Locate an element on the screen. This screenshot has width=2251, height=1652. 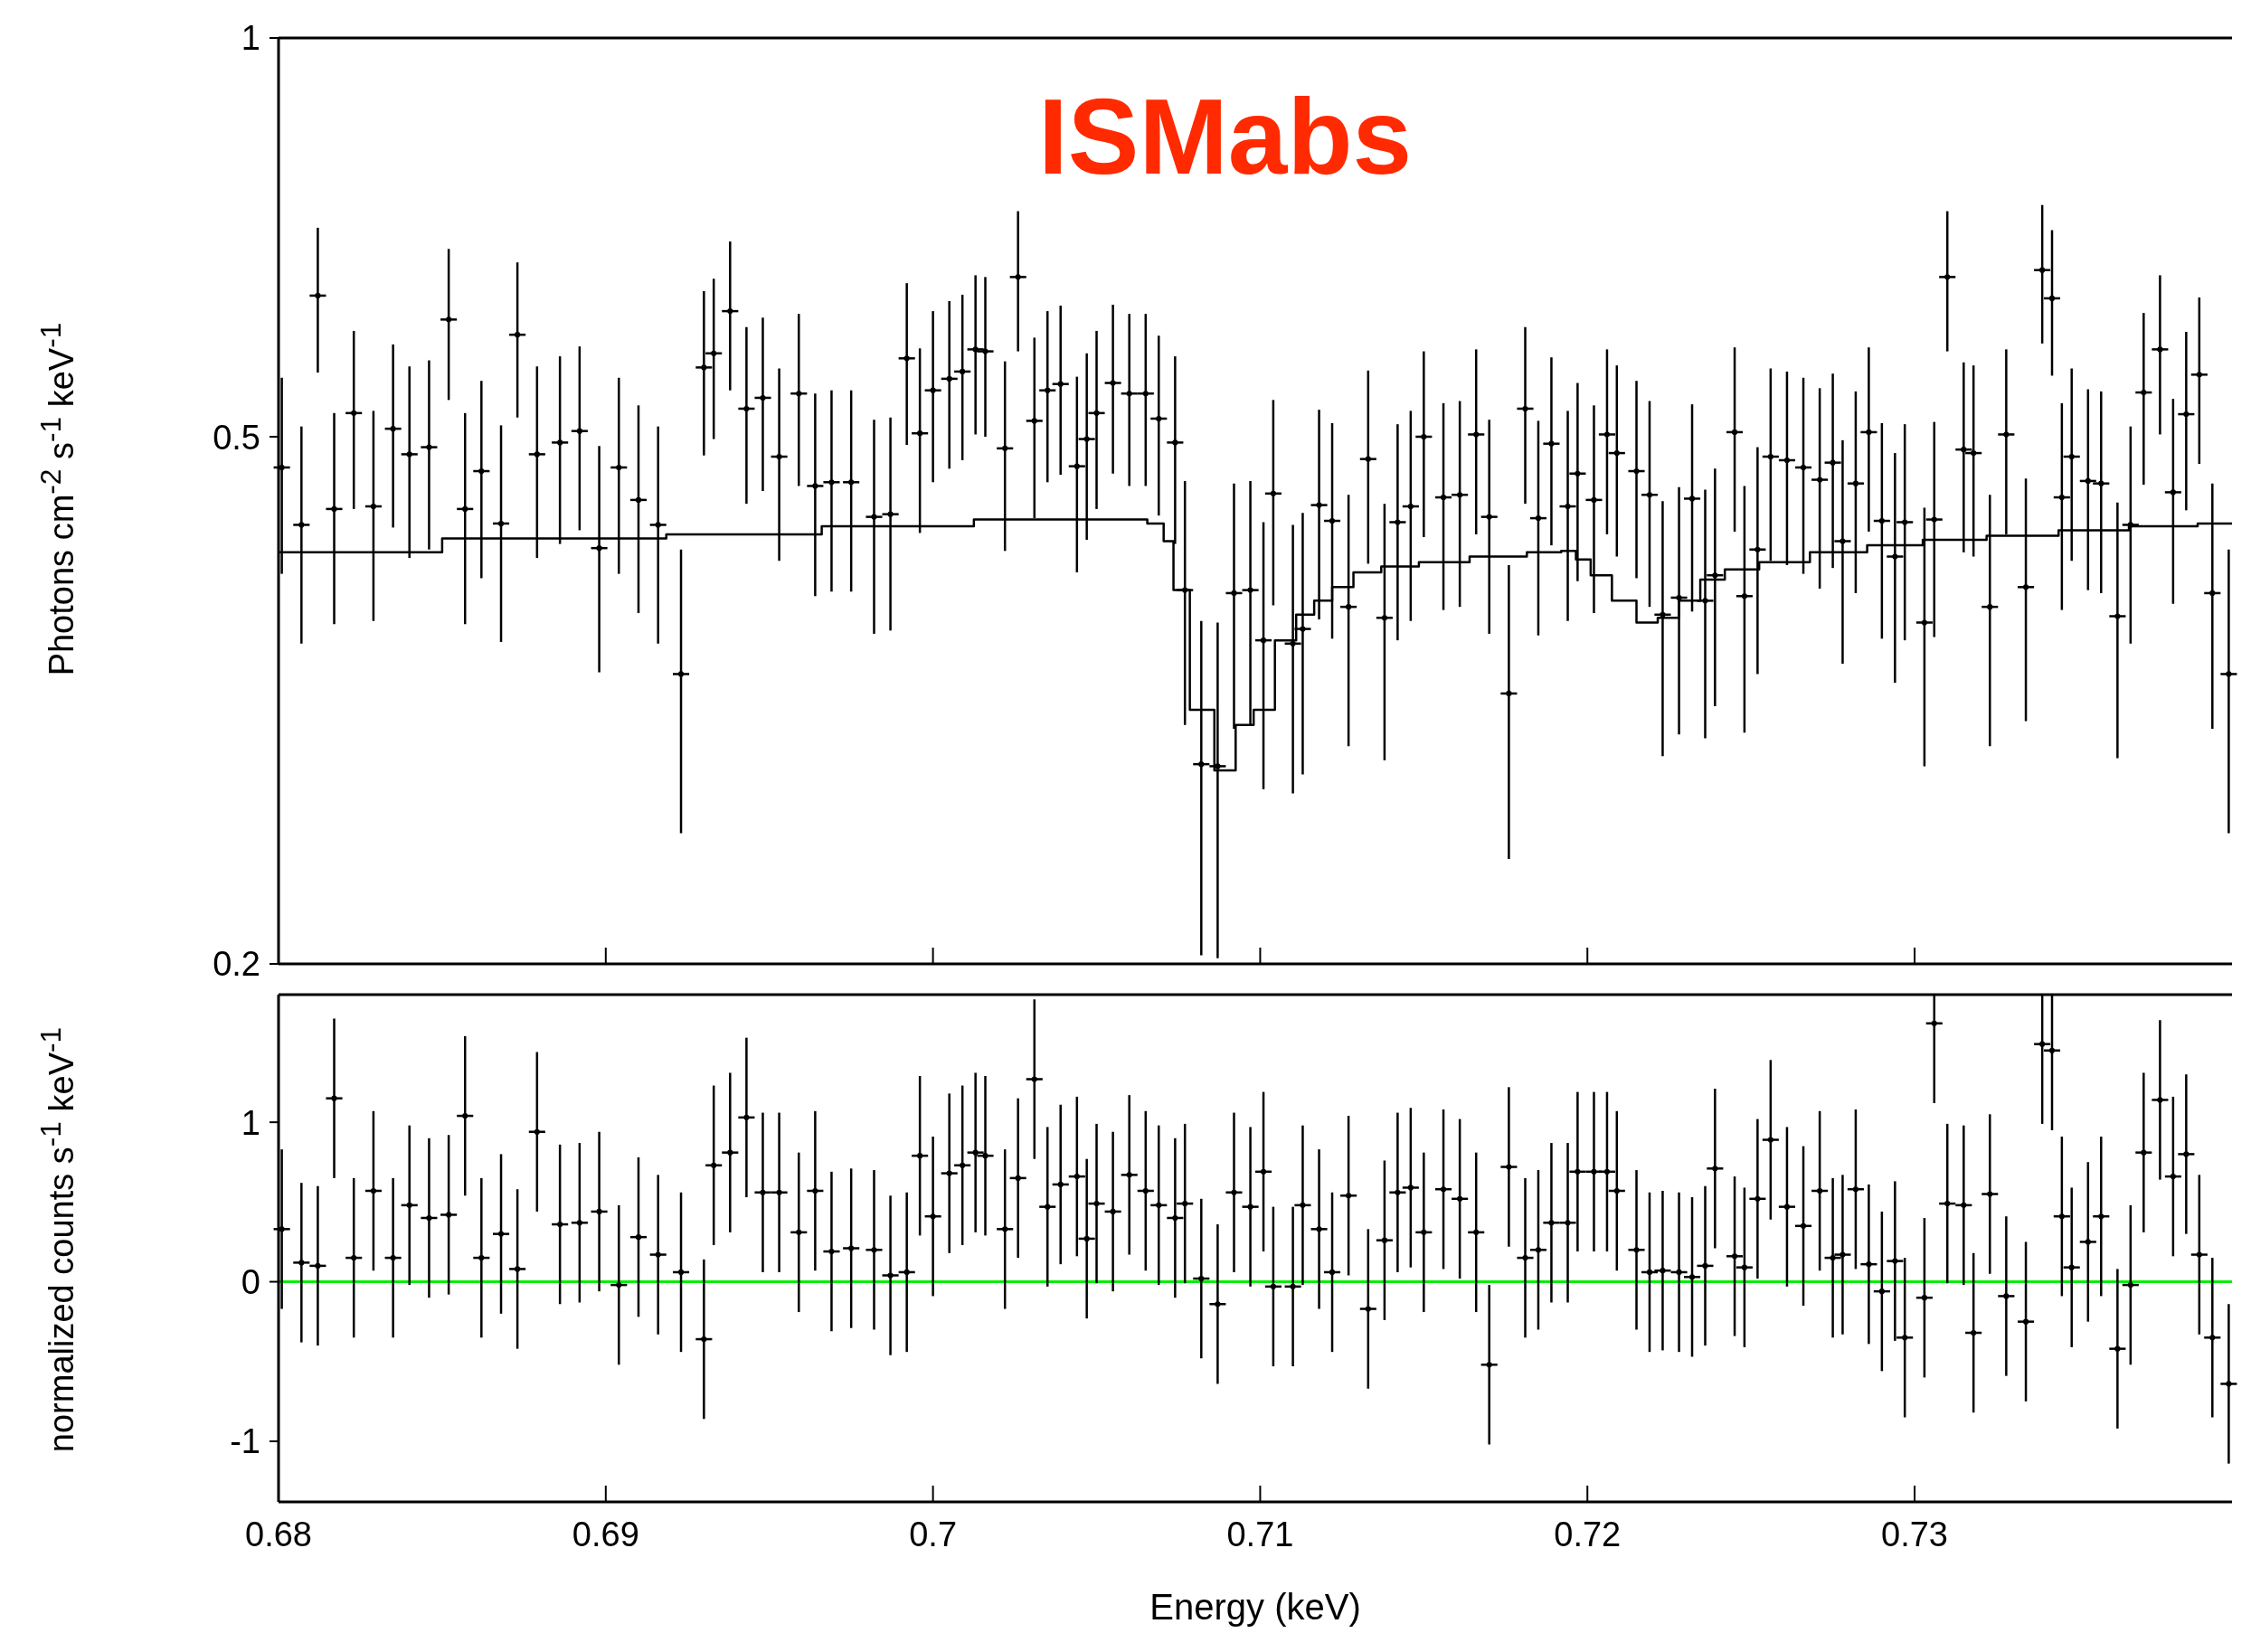
x-axis-title: Energy (keV) is located at coordinates (1255, 1607).